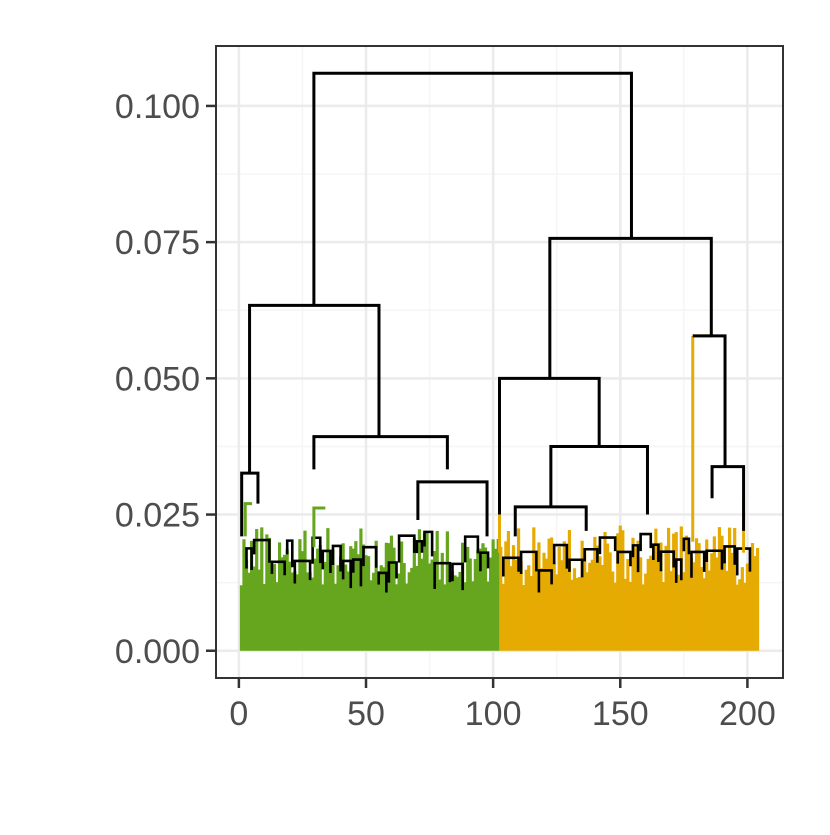 The width and height of the screenshot is (830, 835). I want to click on x-tick-label: 50, so click(366, 714).